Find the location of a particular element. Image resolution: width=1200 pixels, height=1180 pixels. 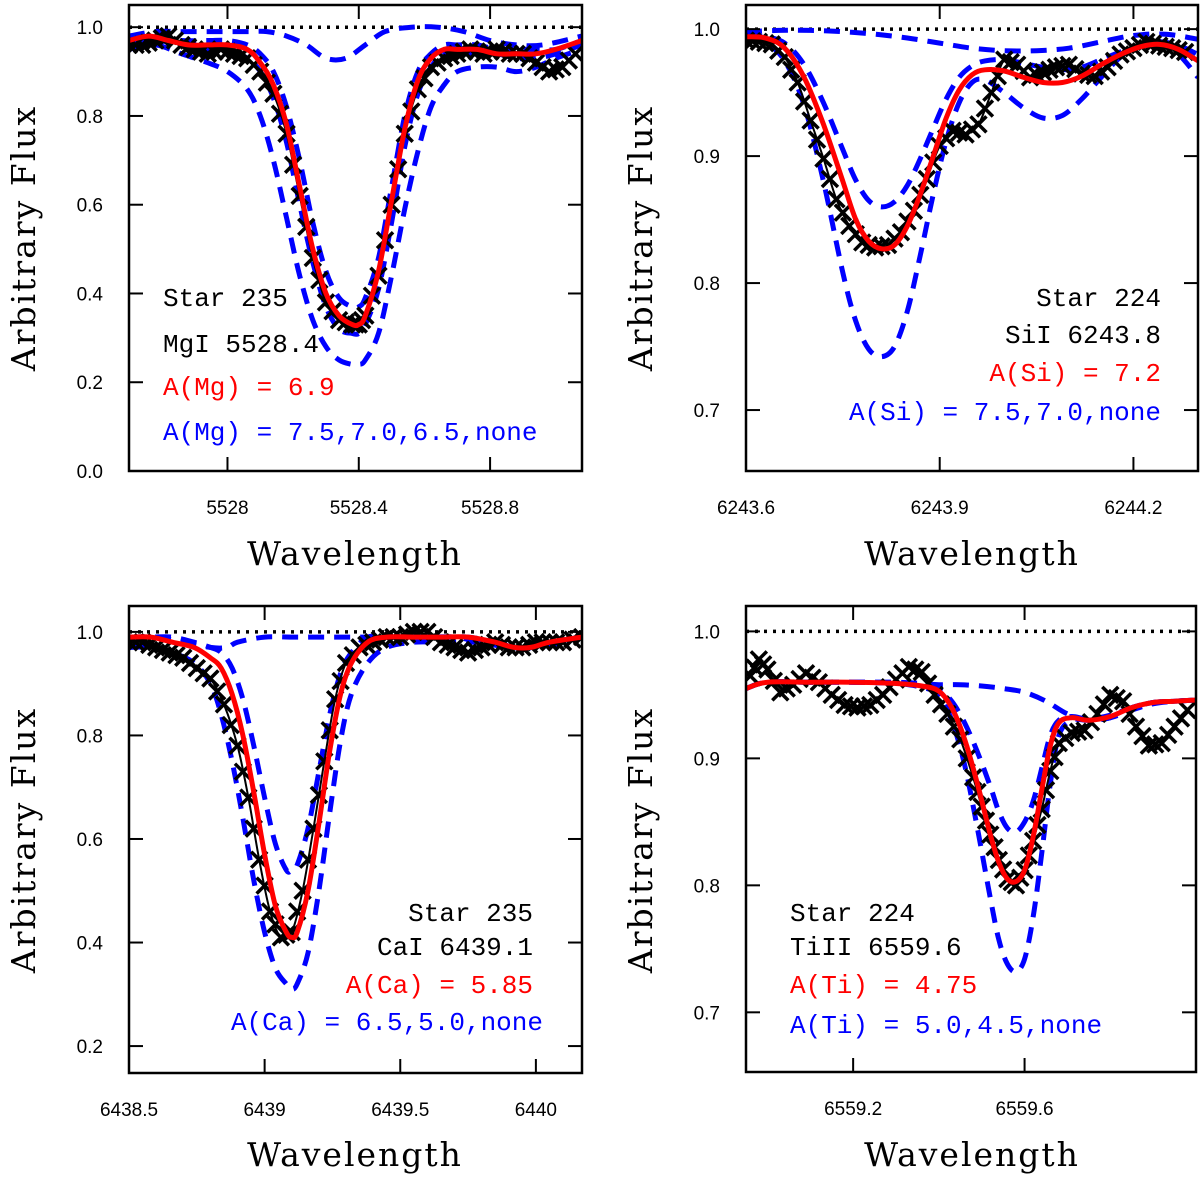

y-tick-label: 0.4 is located at coordinates (90, 944).